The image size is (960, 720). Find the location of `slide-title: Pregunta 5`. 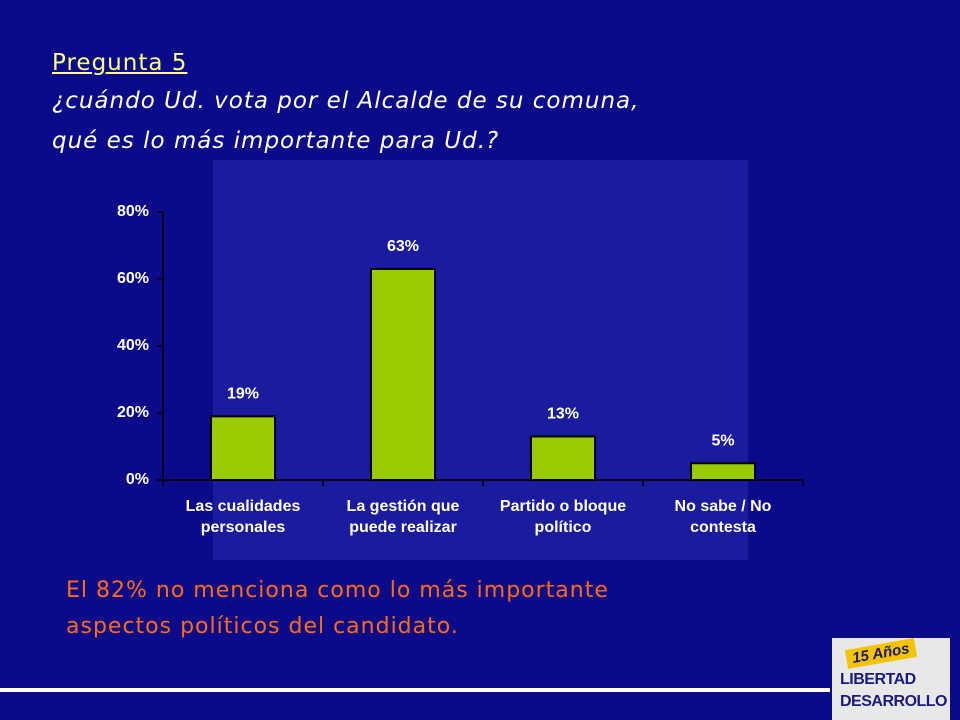

slide-title: Pregunta 5 is located at coordinates (120, 63).